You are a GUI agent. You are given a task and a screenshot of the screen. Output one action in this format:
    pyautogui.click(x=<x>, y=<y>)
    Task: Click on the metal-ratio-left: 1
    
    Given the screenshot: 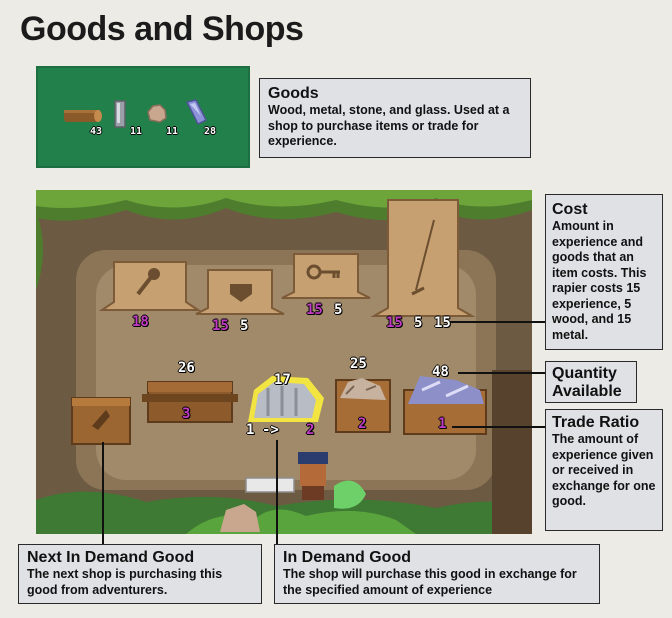 What is the action you would take?
    pyautogui.click(x=250, y=430)
    